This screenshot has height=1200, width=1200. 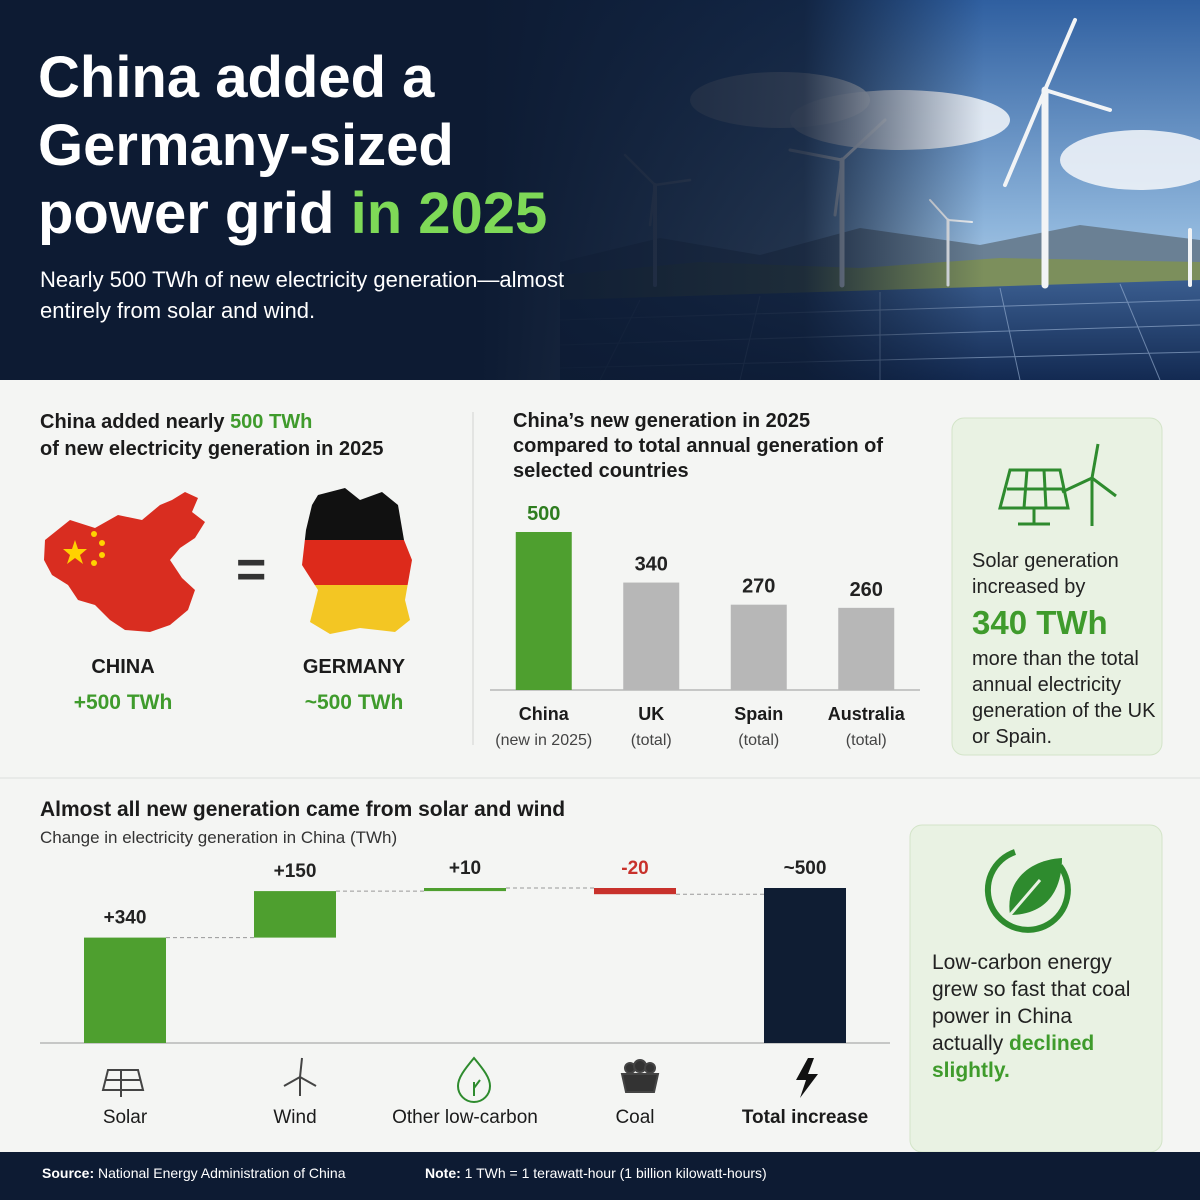 What do you see at coordinates (805, 868) in the screenshot?
I see `value-label: ~500` at bounding box center [805, 868].